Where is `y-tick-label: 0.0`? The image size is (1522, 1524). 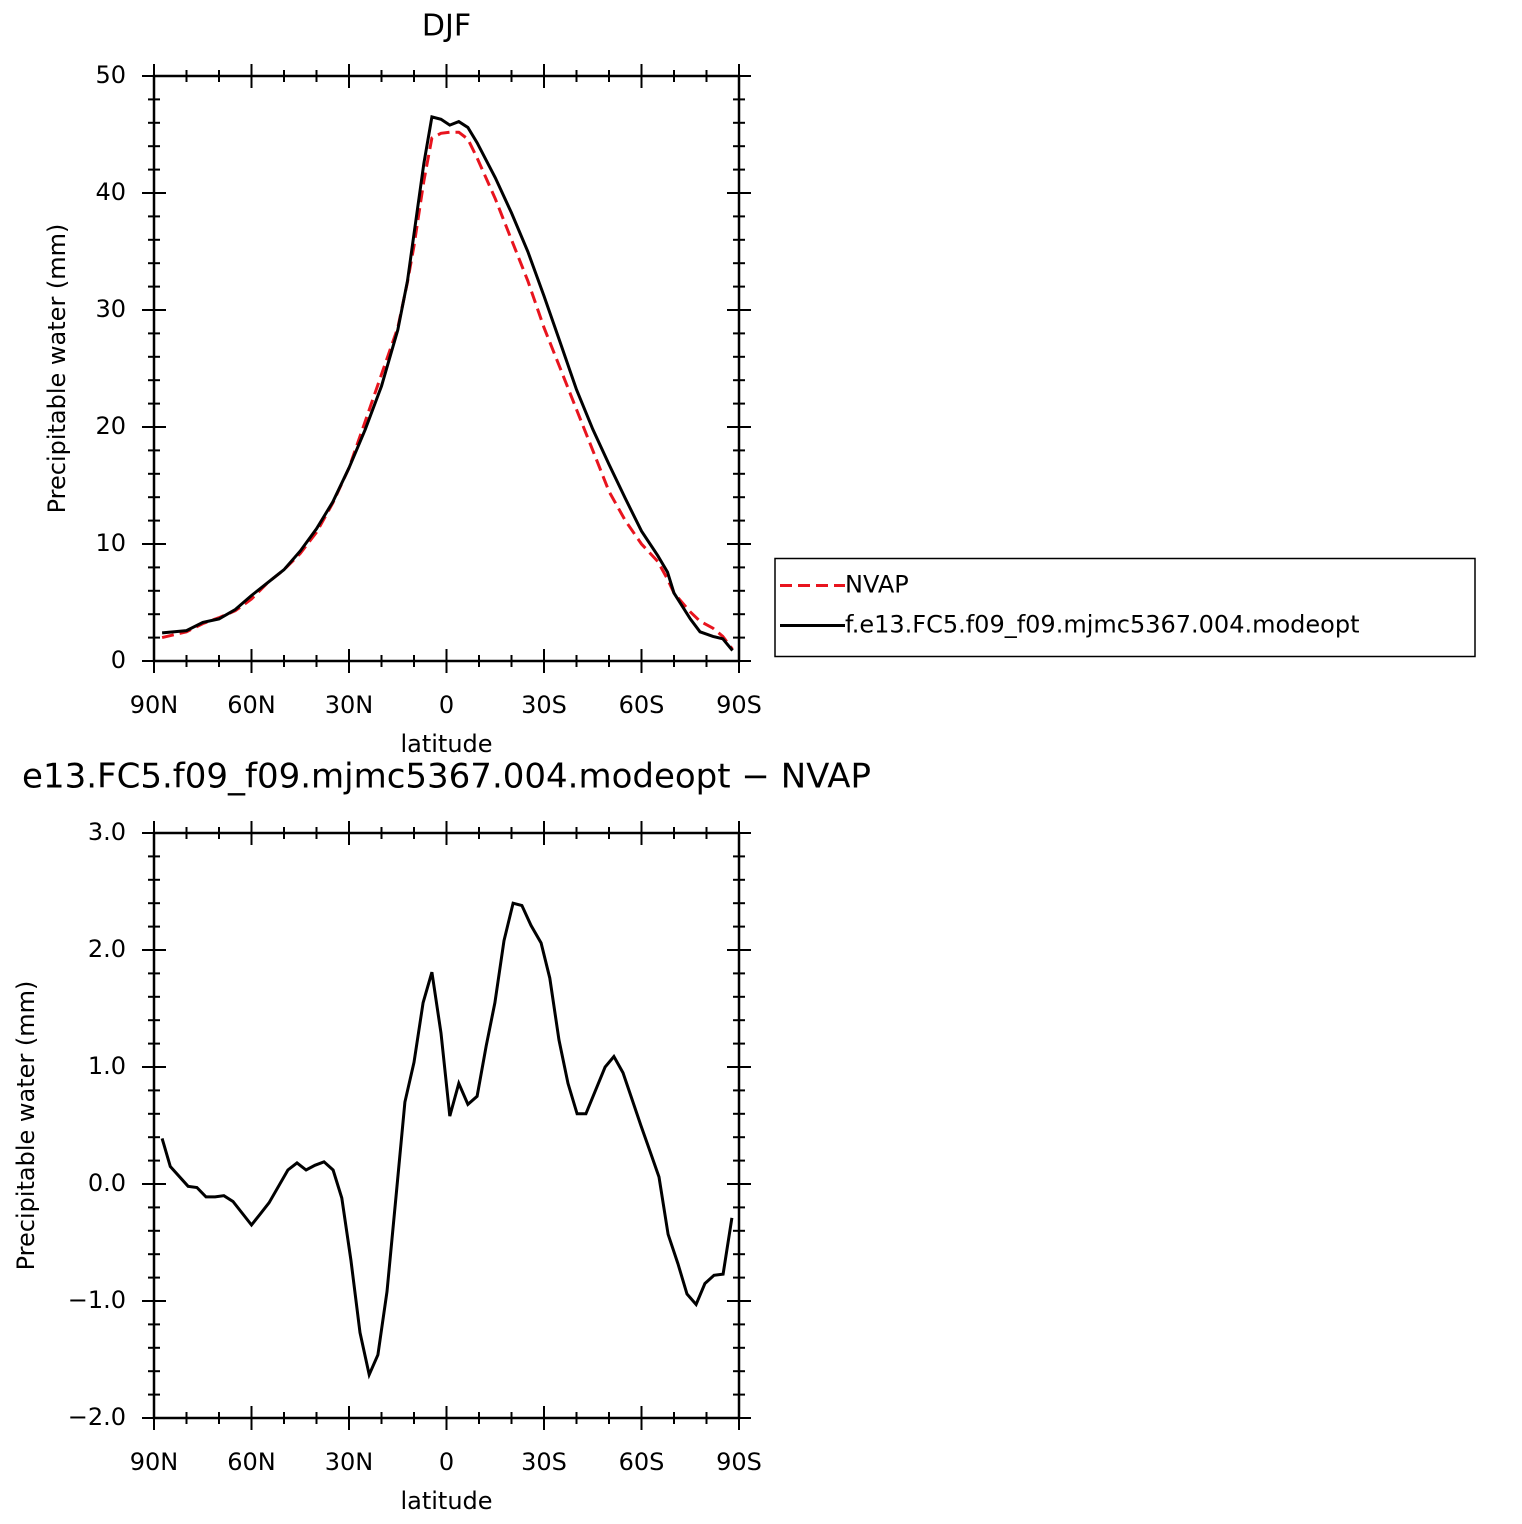 y-tick-label: 0.0 is located at coordinates (107, 1183).